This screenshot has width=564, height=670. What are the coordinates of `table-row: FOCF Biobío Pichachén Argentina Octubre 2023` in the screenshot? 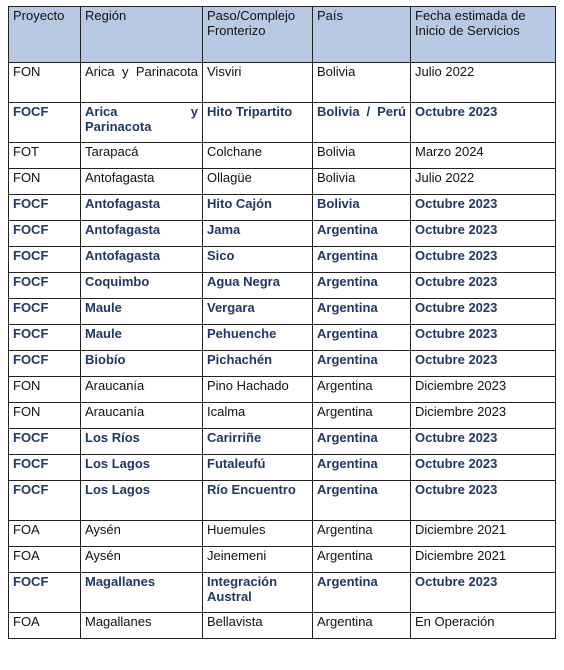 It's located at (282, 363).